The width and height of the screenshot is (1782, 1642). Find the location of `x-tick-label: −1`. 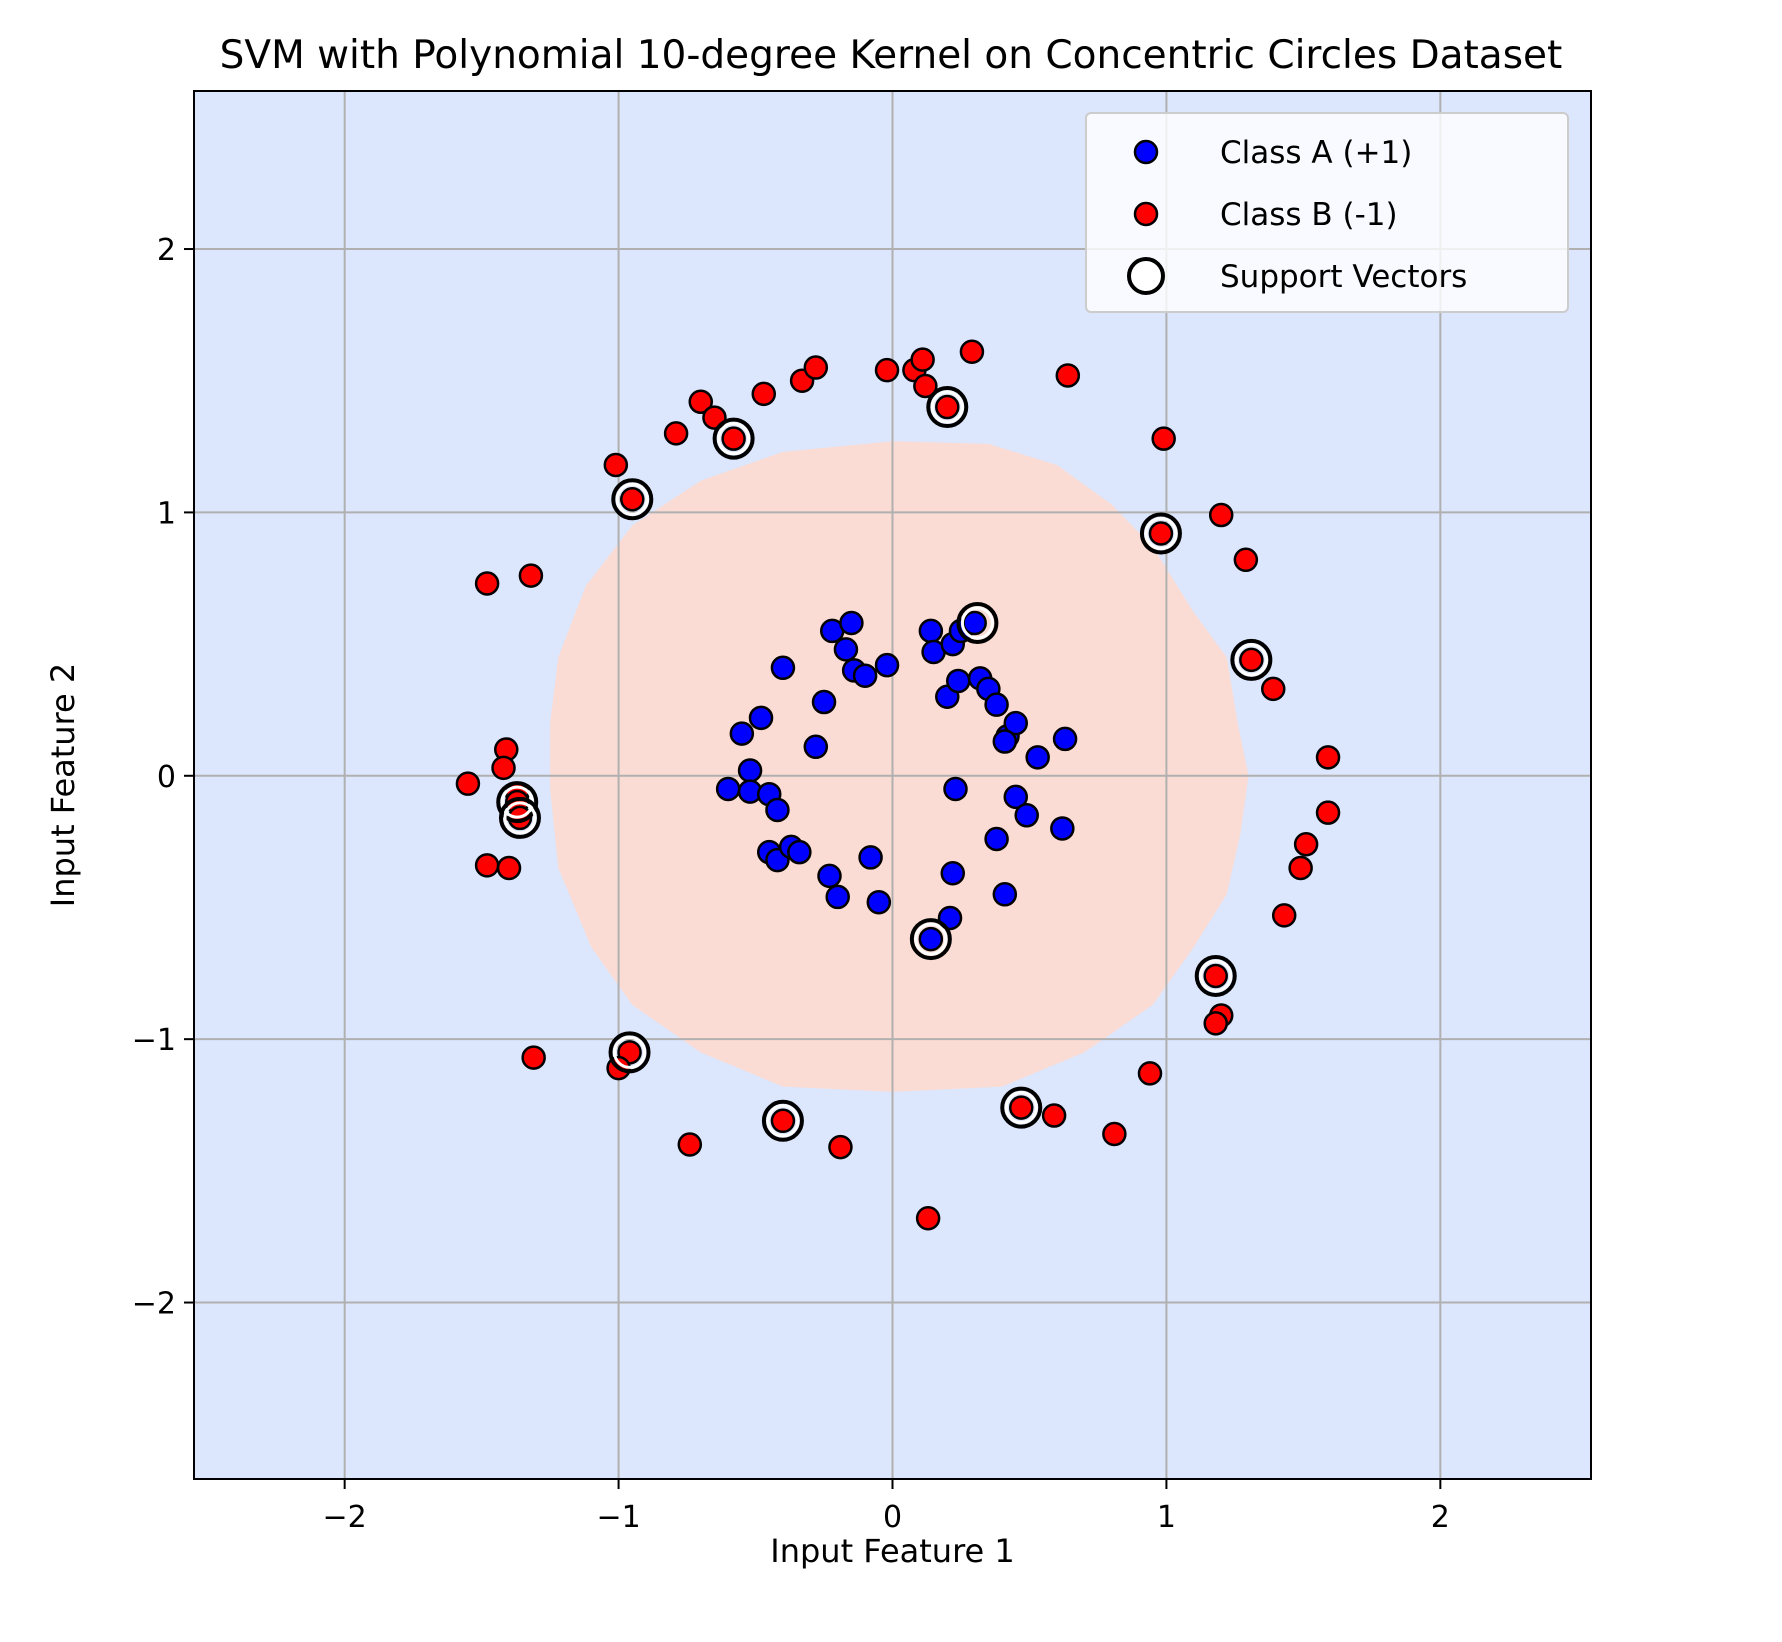

x-tick-label: −1 is located at coordinates (618, 1517).